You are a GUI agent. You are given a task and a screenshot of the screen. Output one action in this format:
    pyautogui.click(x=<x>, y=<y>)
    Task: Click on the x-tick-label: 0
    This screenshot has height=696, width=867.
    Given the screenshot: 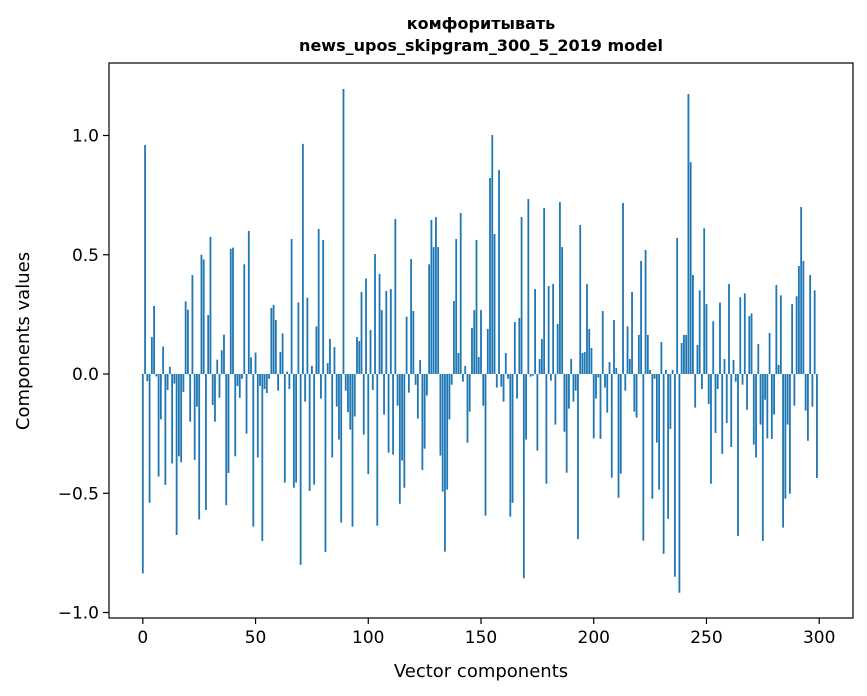 What is the action you would take?
    pyautogui.click(x=142, y=638)
    